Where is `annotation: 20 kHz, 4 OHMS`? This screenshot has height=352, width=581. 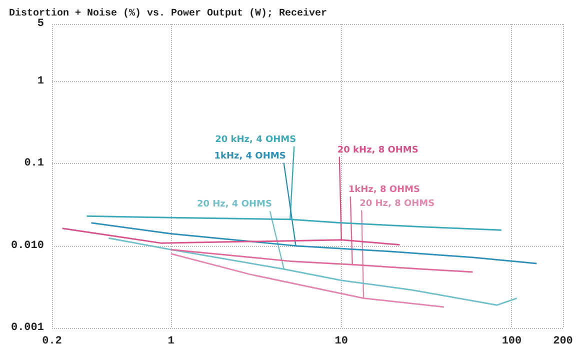 annotation: 20 kHz, 4 OHMS is located at coordinates (255, 139).